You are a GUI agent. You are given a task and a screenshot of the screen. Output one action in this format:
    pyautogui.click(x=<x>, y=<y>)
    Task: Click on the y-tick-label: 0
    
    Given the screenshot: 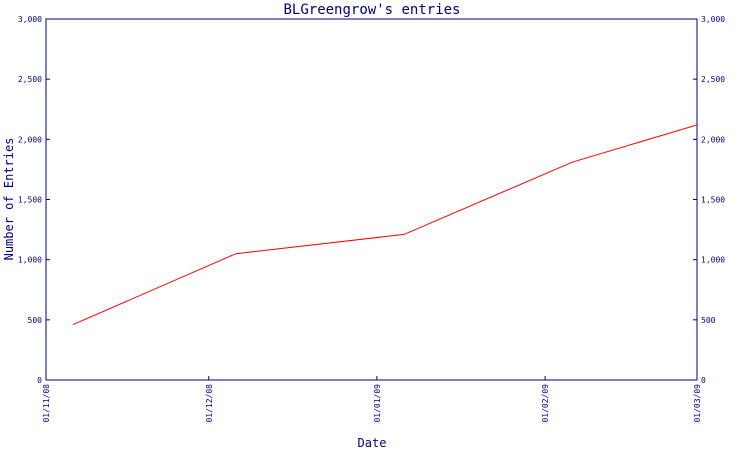 What is the action you would take?
    pyautogui.click(x=39, y=380)
    